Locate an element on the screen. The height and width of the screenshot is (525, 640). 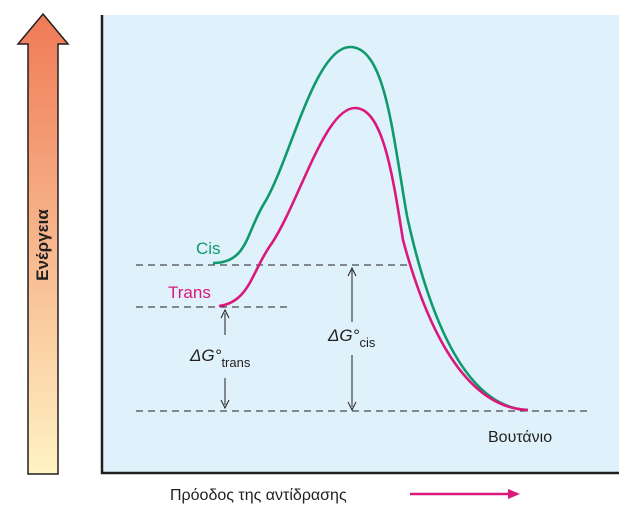
delta-g-trans-label: ΔG°trans is located at coordinates (220, 358).